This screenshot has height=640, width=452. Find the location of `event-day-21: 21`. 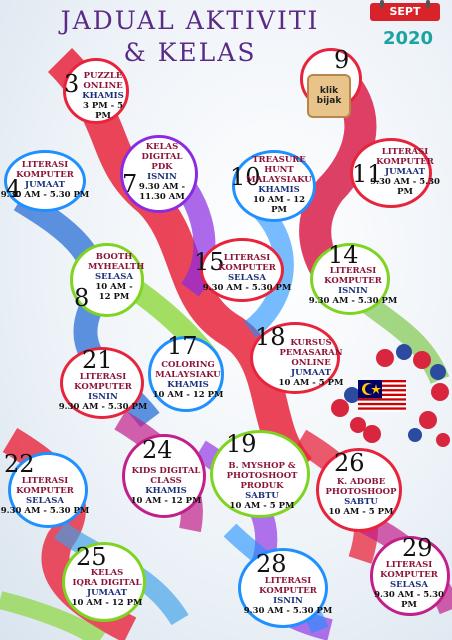

event-day-21: 21 is located at coordinates (97, 360).